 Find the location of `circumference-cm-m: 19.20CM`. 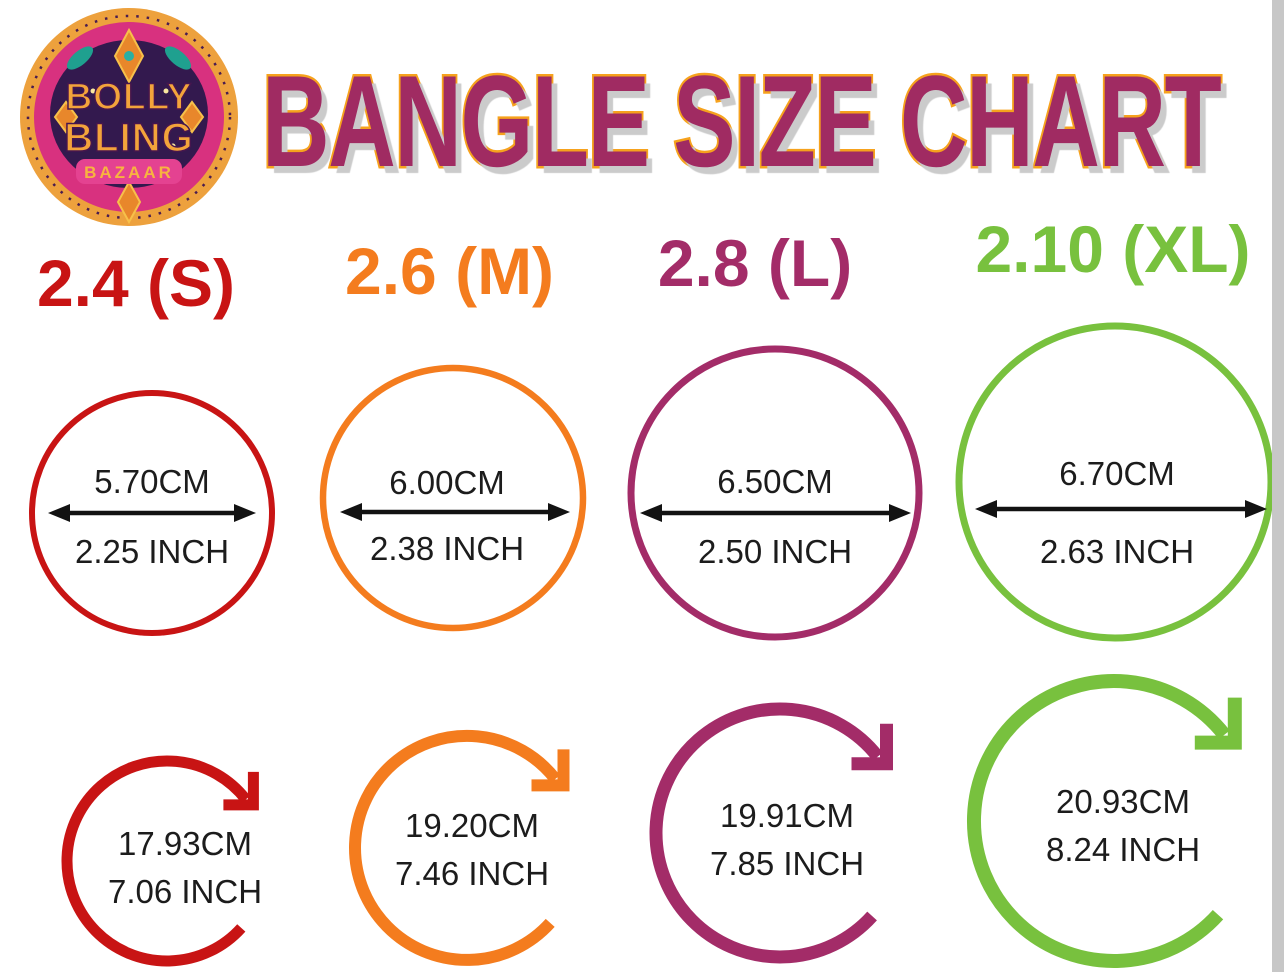

circumference-cm-m: 19.20CM is located at coordinates (472, 825).